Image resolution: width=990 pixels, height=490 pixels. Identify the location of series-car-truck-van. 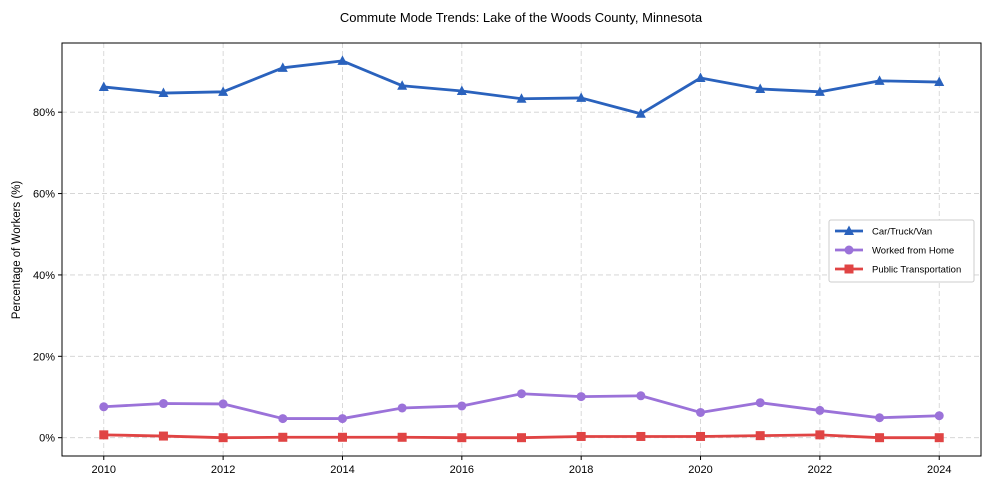
(521, 86).